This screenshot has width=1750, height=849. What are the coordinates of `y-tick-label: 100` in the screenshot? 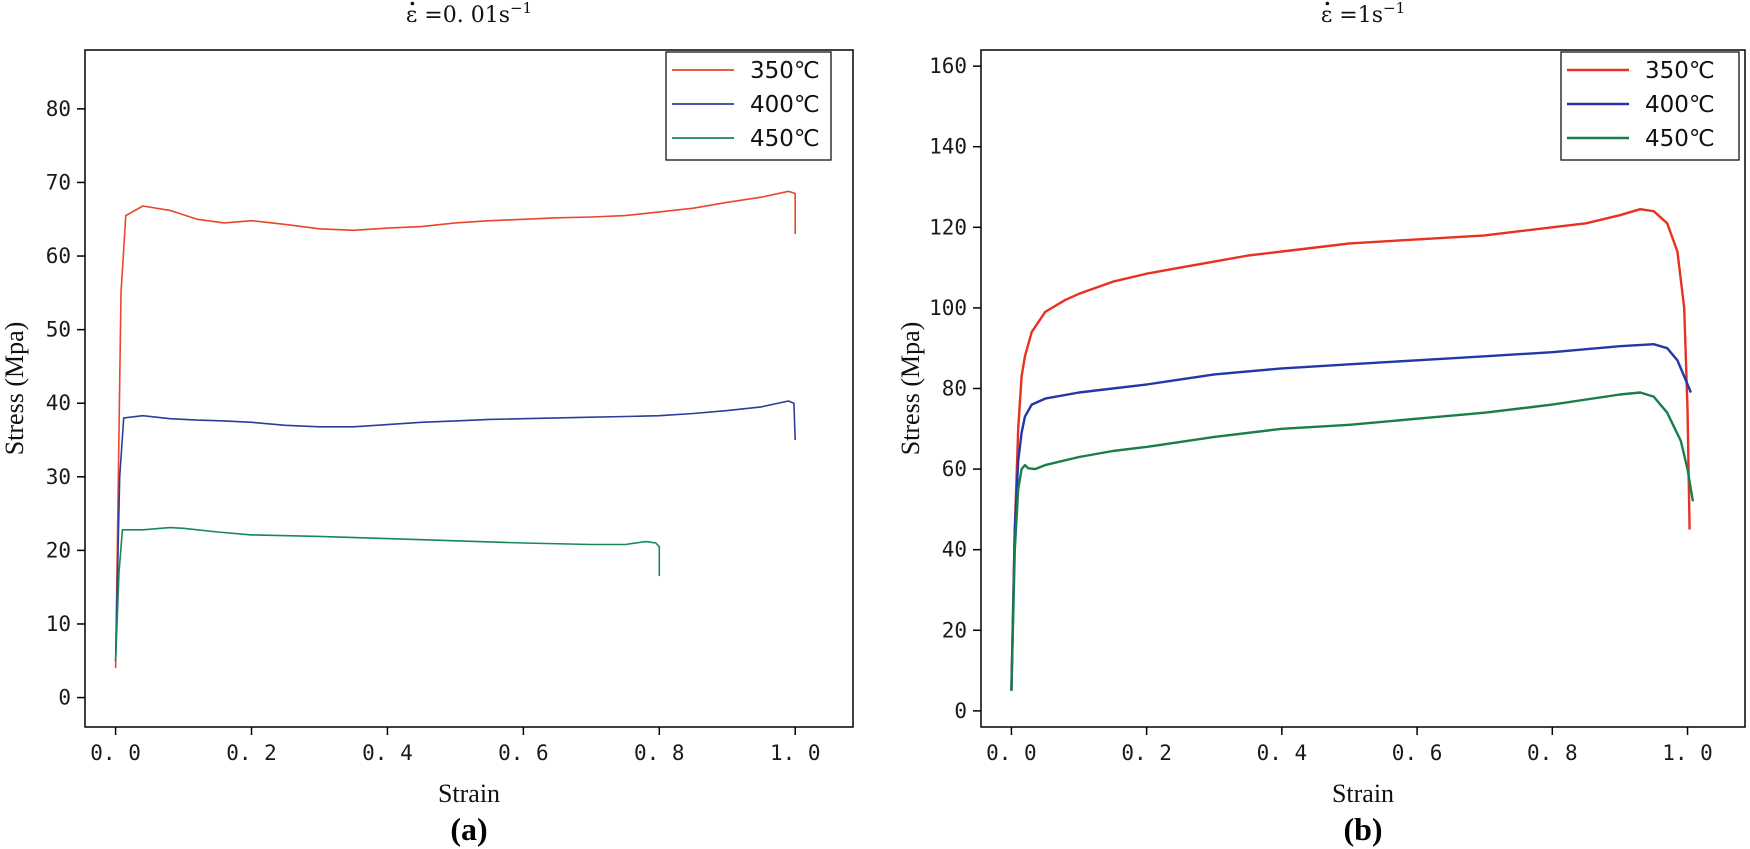 It's located at (948, 308).